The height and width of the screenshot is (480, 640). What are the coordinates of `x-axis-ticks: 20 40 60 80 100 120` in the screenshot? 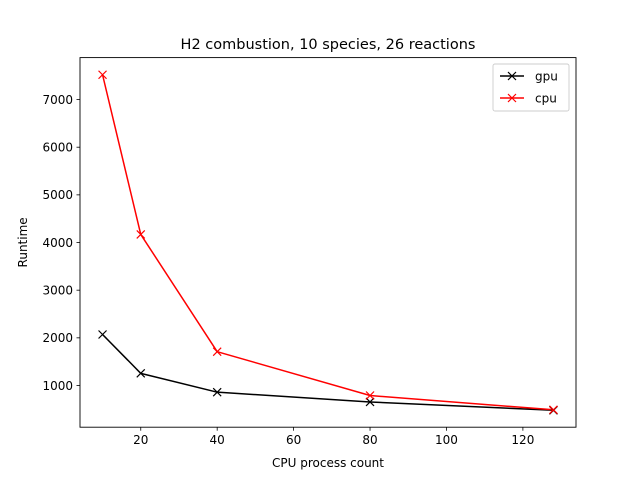 It's located at (333, 437).